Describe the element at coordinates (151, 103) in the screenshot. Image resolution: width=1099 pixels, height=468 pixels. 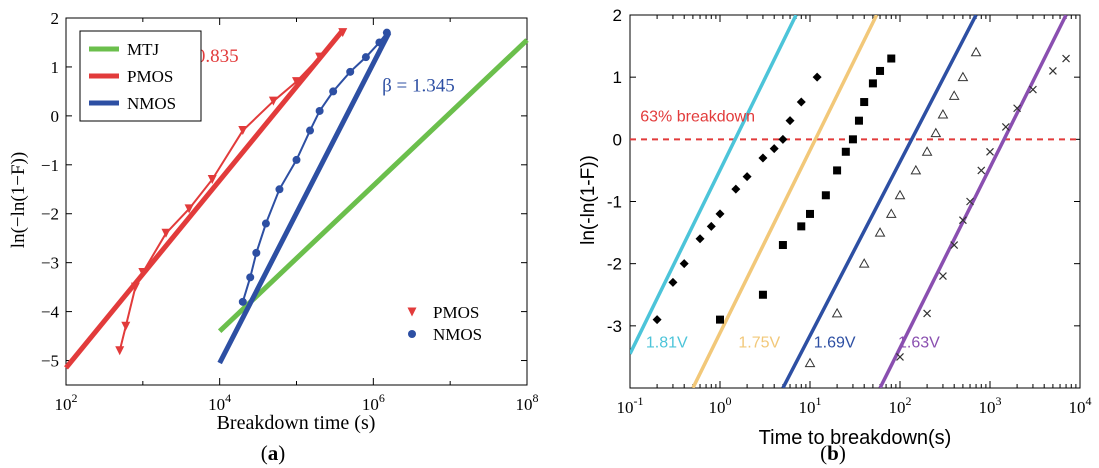
I see `a-legend-label: NMOS` at that location.